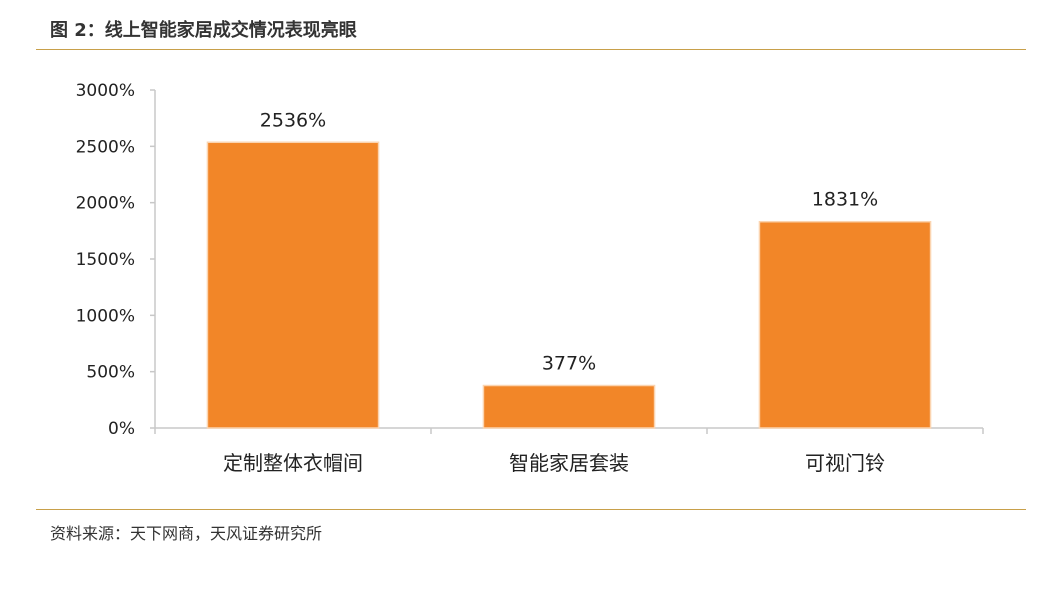  What do you see at coordinates (845, 200) in the screenshot?
I see `data-label: 1831%` at bounding box center [845, 200].